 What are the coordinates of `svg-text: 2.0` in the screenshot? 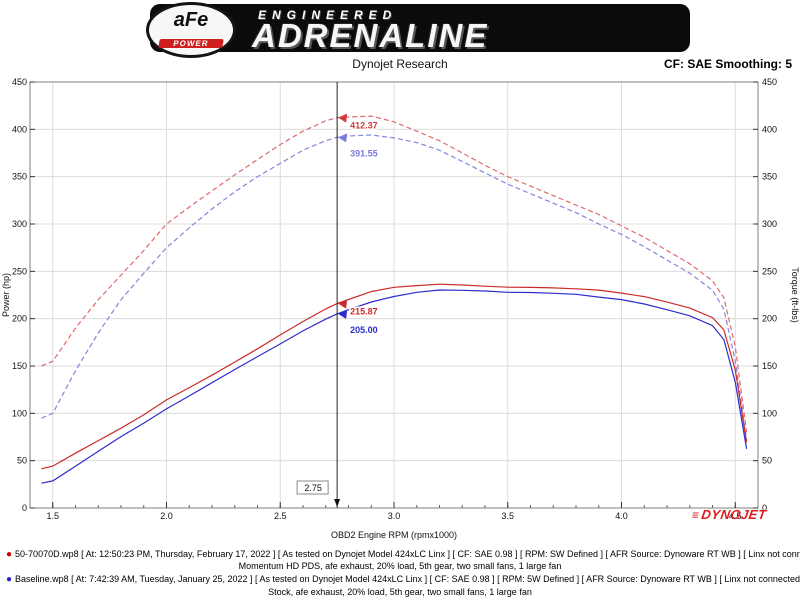 It's located at (166, 516).